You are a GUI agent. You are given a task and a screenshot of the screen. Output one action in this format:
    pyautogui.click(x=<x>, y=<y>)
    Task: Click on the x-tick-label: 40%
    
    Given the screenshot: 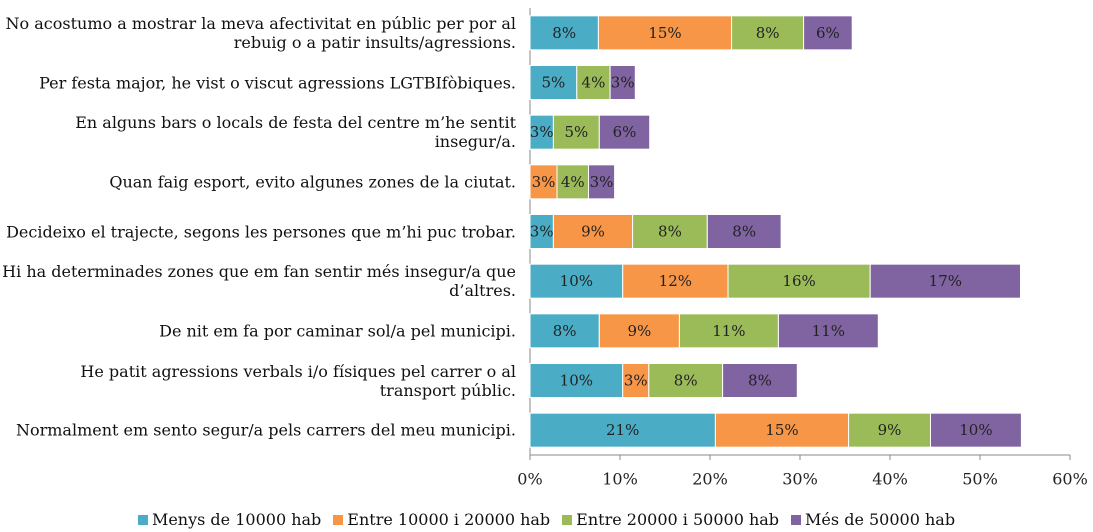 What is the action you would take?
    pyautogui.click(x=890, y=479)
    